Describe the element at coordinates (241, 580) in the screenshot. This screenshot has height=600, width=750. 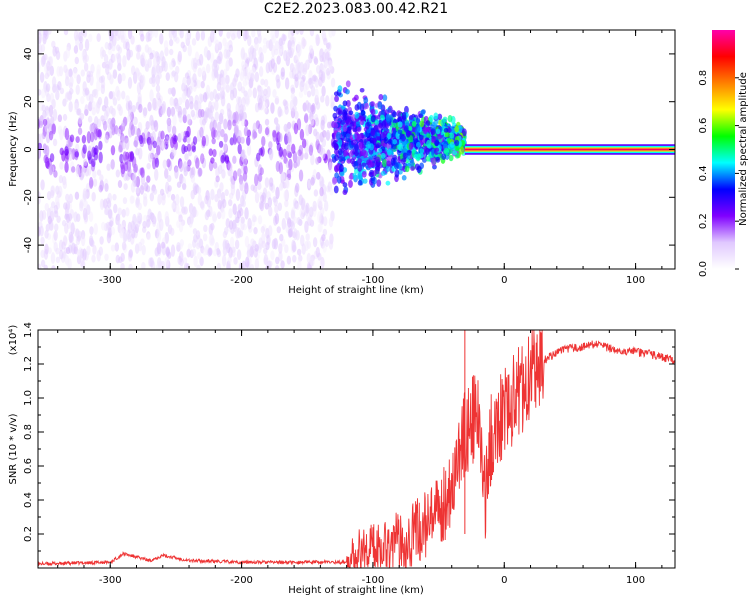
I see `x-tick-label: -200` at that location.